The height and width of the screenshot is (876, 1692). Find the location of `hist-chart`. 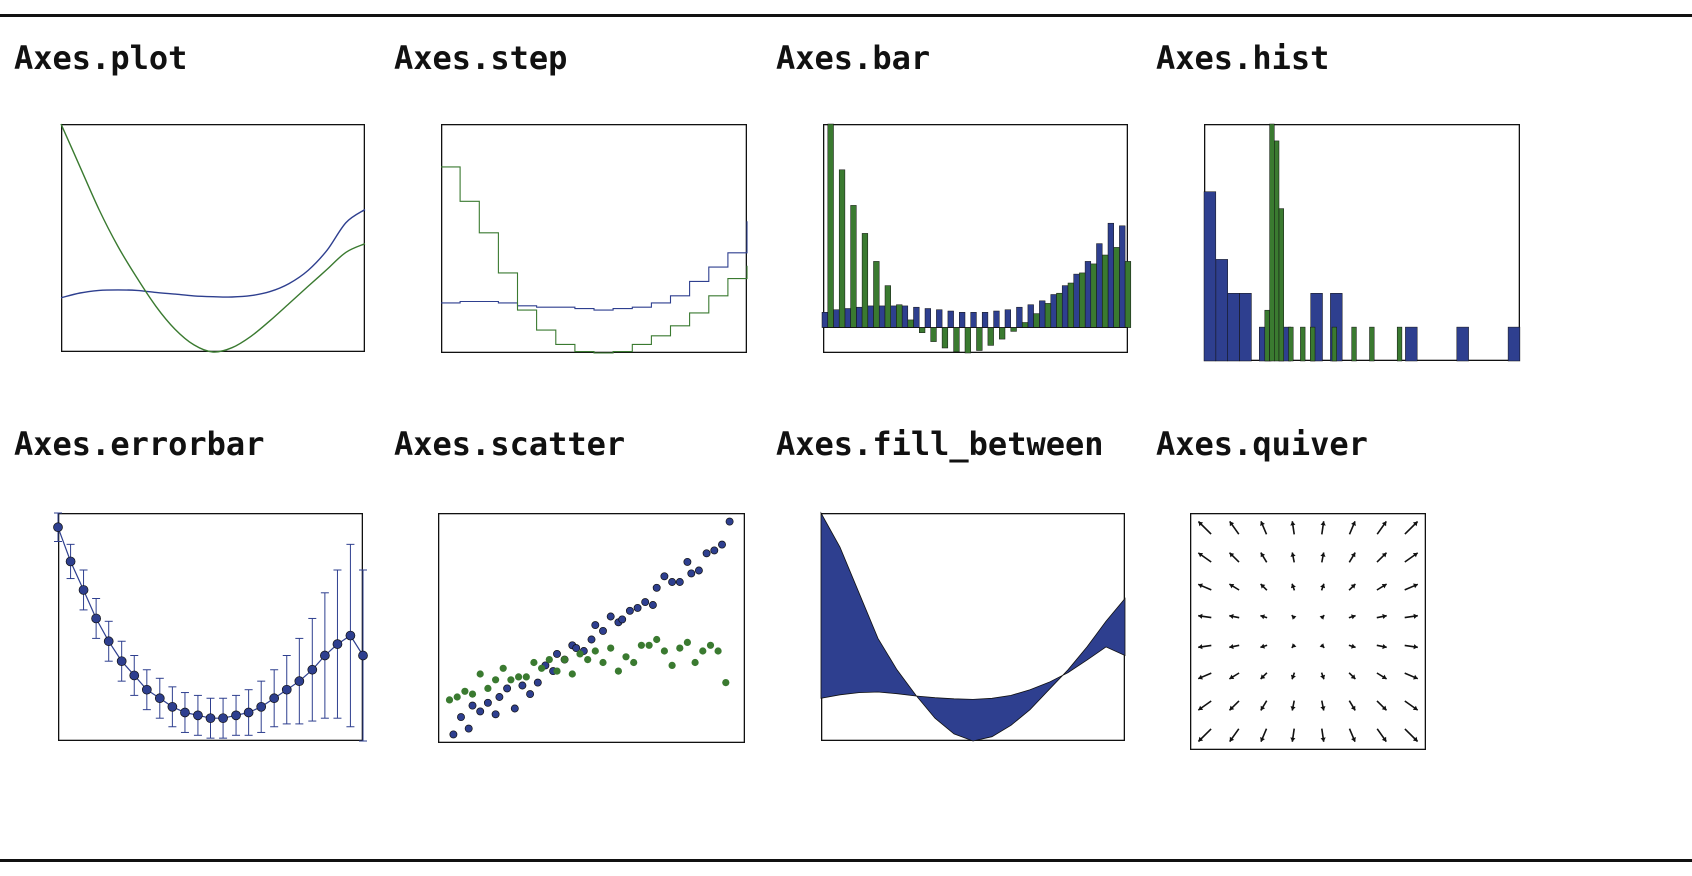

hist-chart is located at coordinates (1362, 242).